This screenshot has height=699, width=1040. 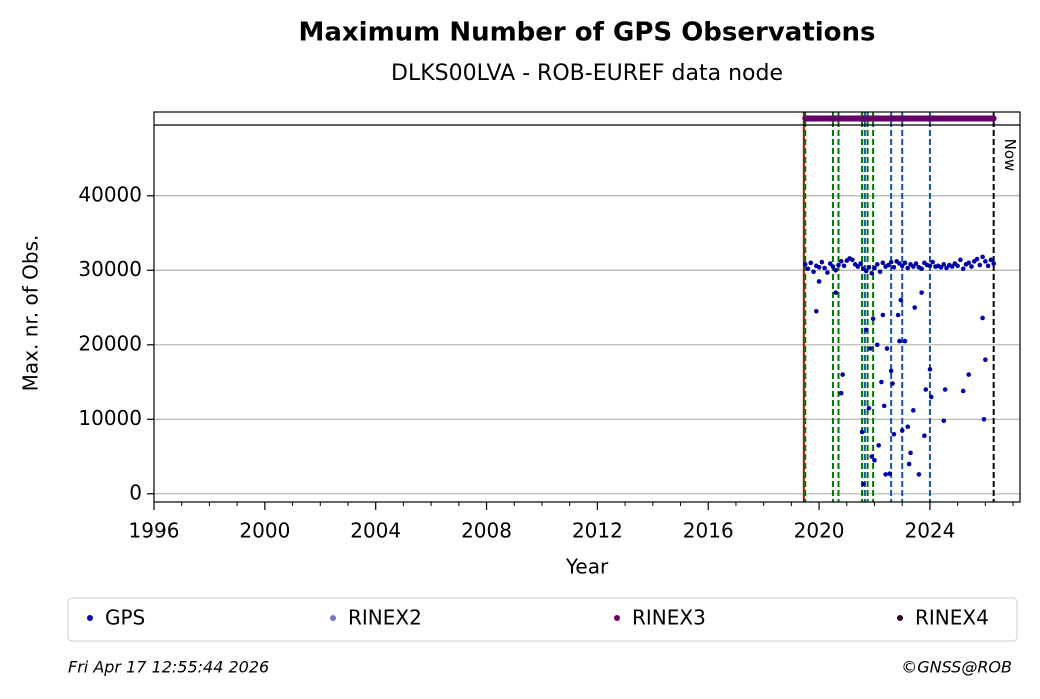 I want to click on chart-title: Maximum Number of GPS Observations, so click(x=586, y=33).